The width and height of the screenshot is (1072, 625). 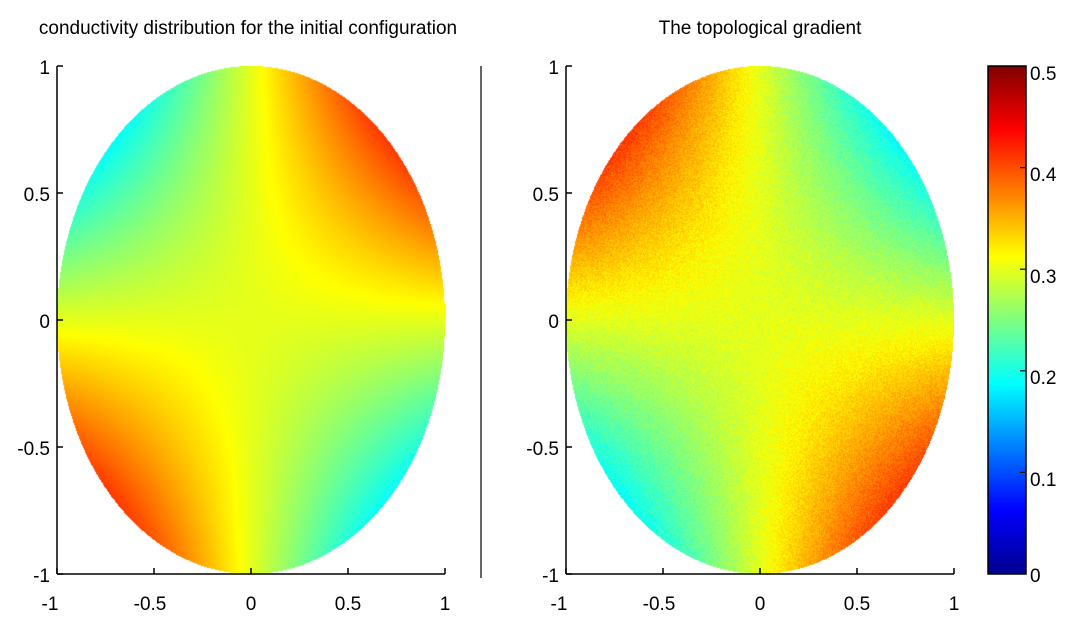 I want to click on right-x-tick-labels: -1 -0.5 0 0.5 1, so click(x=755, y=604).